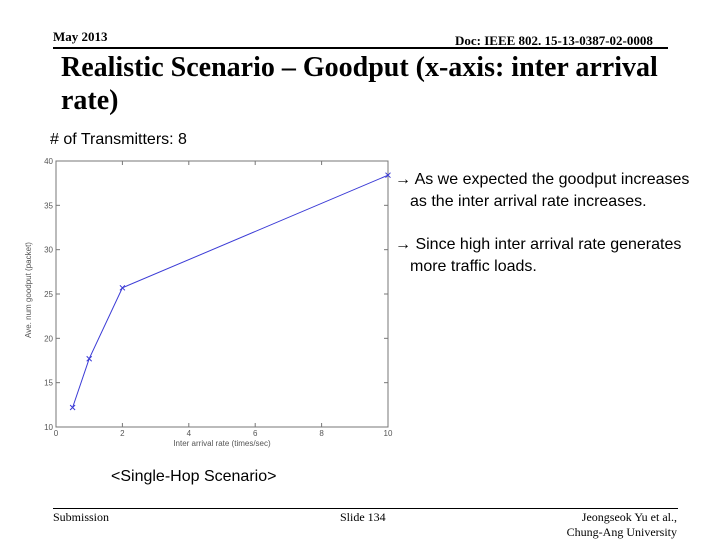  What do you see at coordinates (80, 36) in the screenshot?
I see `header-date: May 2013` at bounding box center [80, 36].